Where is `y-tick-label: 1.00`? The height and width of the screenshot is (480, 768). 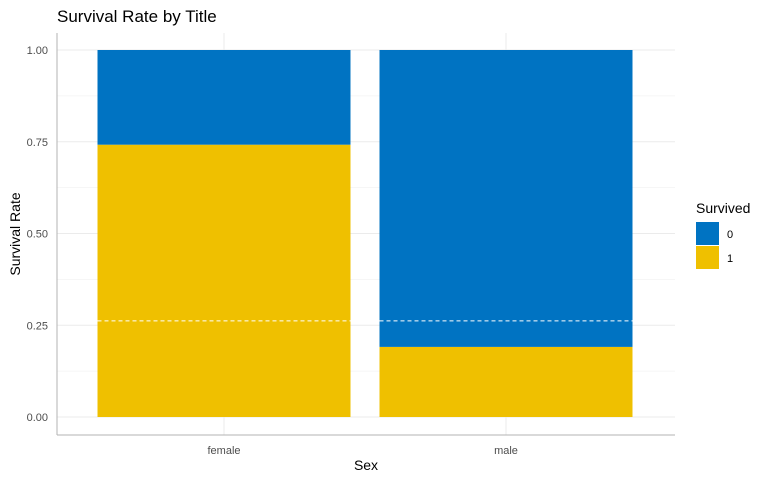
y-tick-label: 1.00 is located at coordinates (37, 51).